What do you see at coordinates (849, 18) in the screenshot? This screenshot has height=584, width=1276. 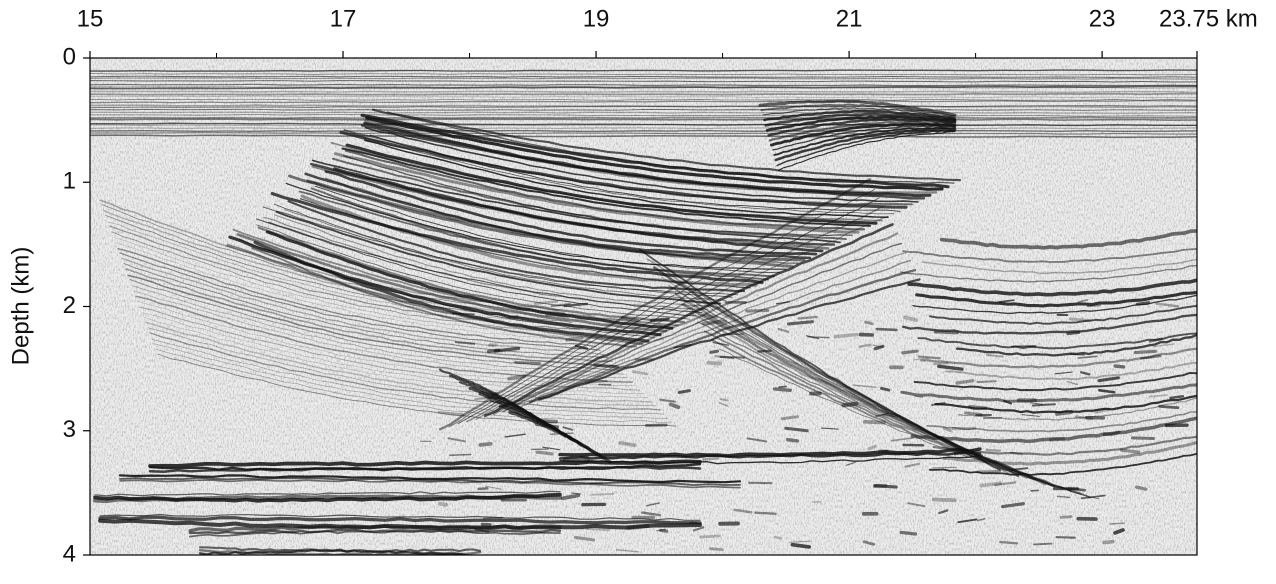 I see `x-tick-label: 21` at bounding box center [849, 18].